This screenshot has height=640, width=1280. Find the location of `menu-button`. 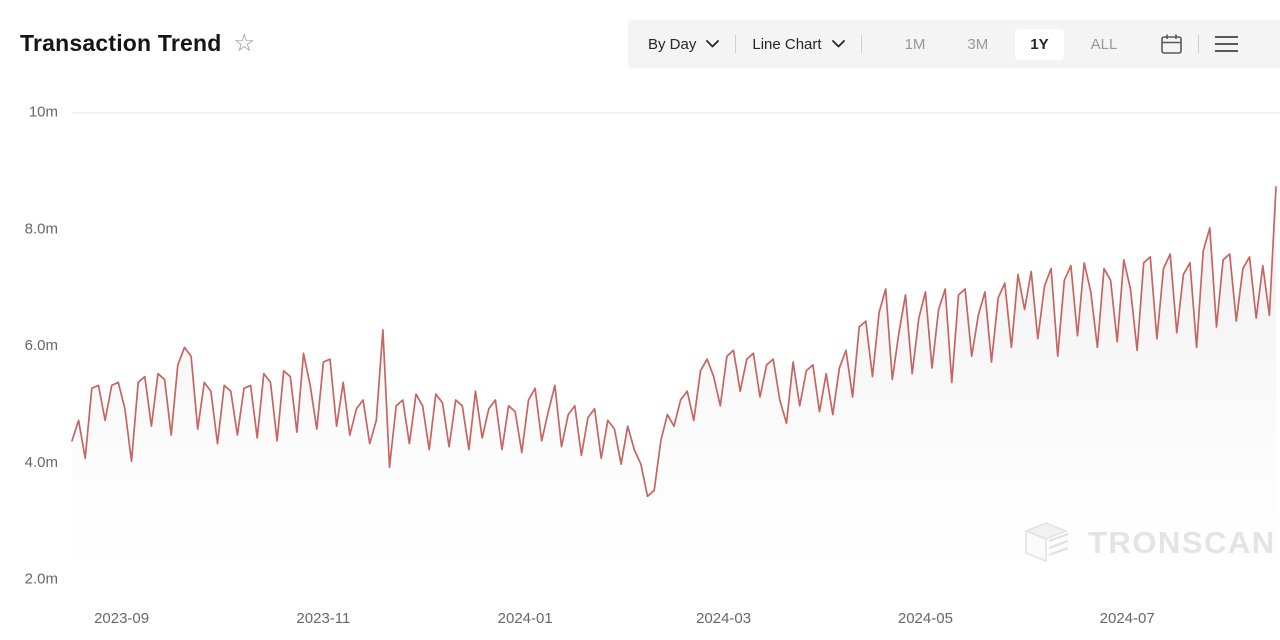

menu-button is located at coordinates (1226, 44).